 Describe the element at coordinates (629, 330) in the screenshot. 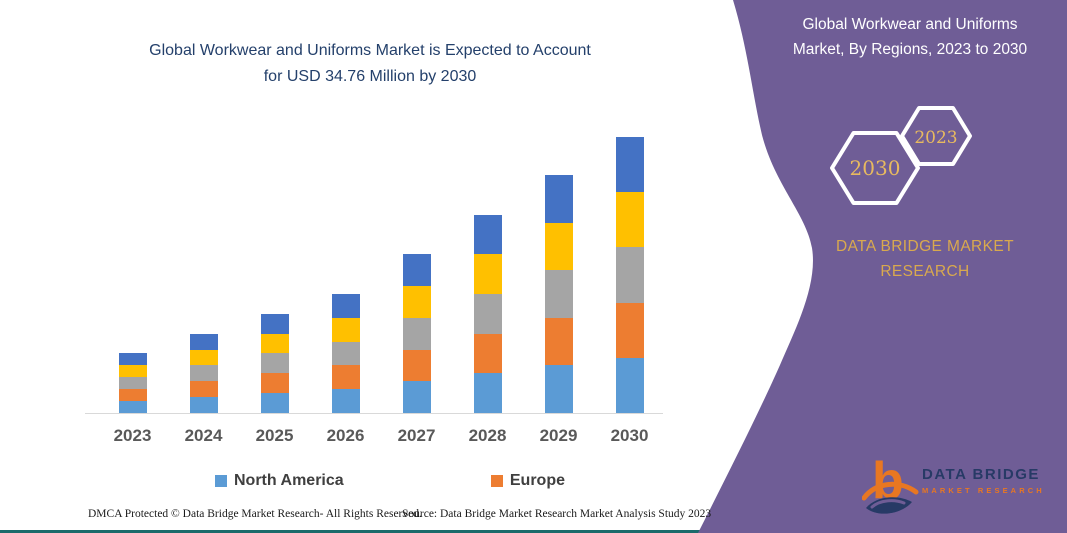

I see `bar-segment-2030-europe` at that location.